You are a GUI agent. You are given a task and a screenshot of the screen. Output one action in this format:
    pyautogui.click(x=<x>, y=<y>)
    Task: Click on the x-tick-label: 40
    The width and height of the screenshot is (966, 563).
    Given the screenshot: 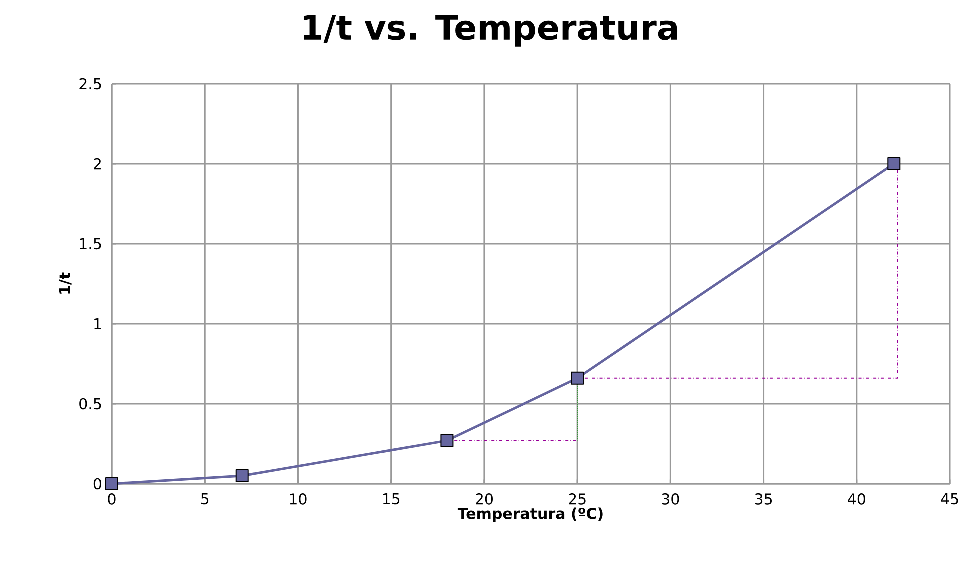 What is the action you would take?
    pyautogui.click(x=857, y=499)
    